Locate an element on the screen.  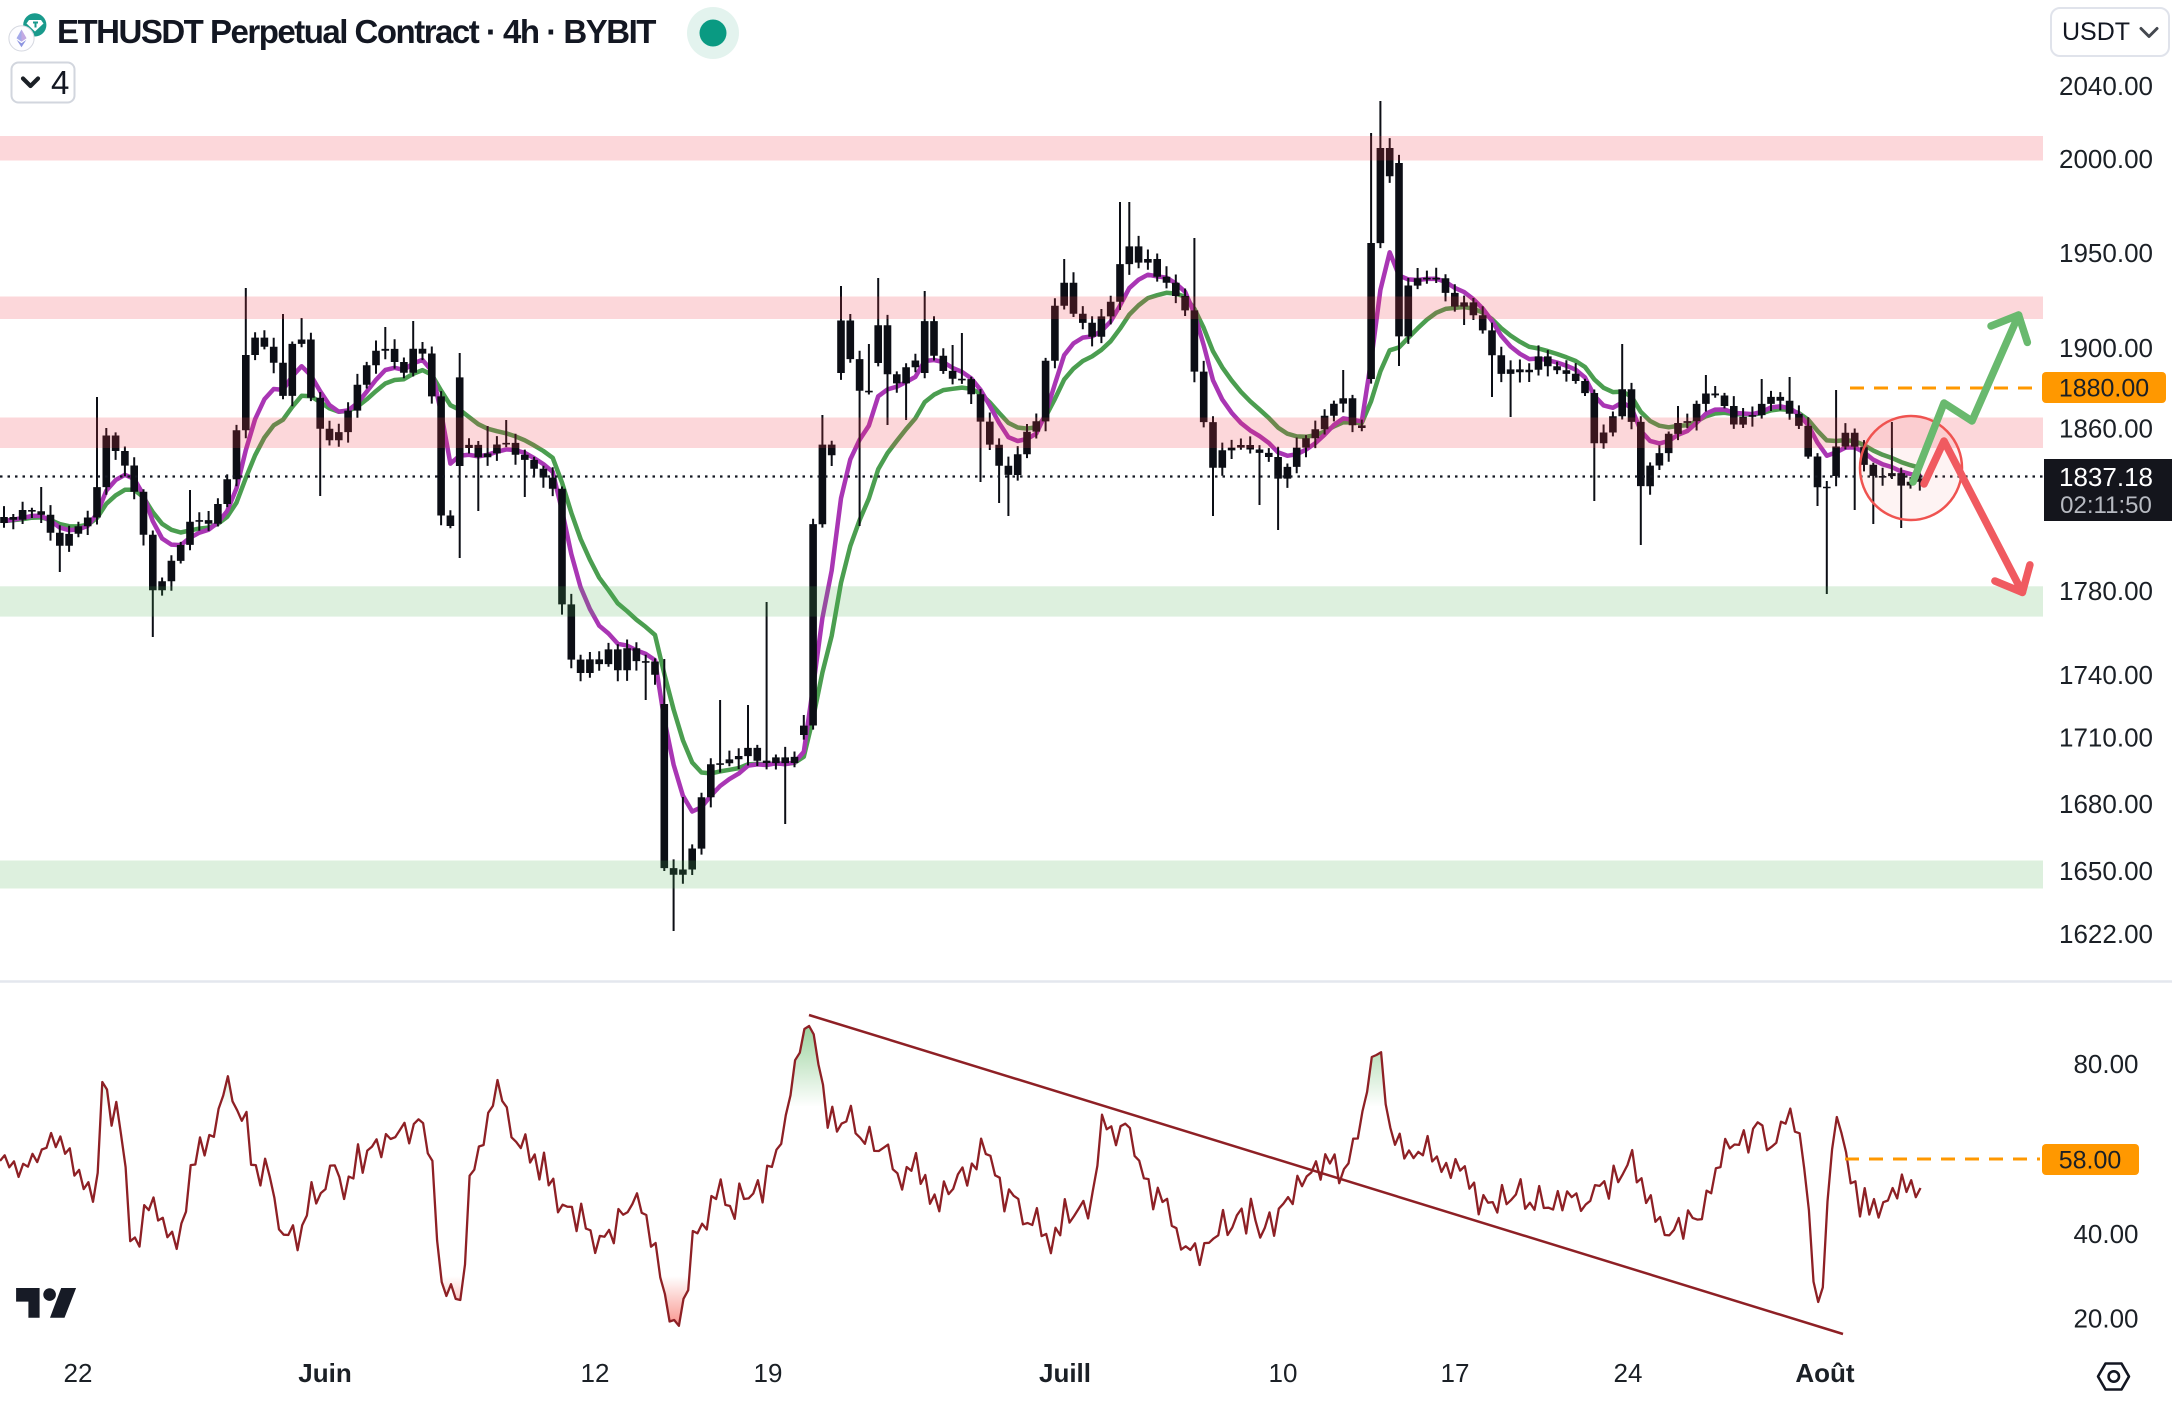
svg-text: 24 is located at coordinates (1628, 1373).